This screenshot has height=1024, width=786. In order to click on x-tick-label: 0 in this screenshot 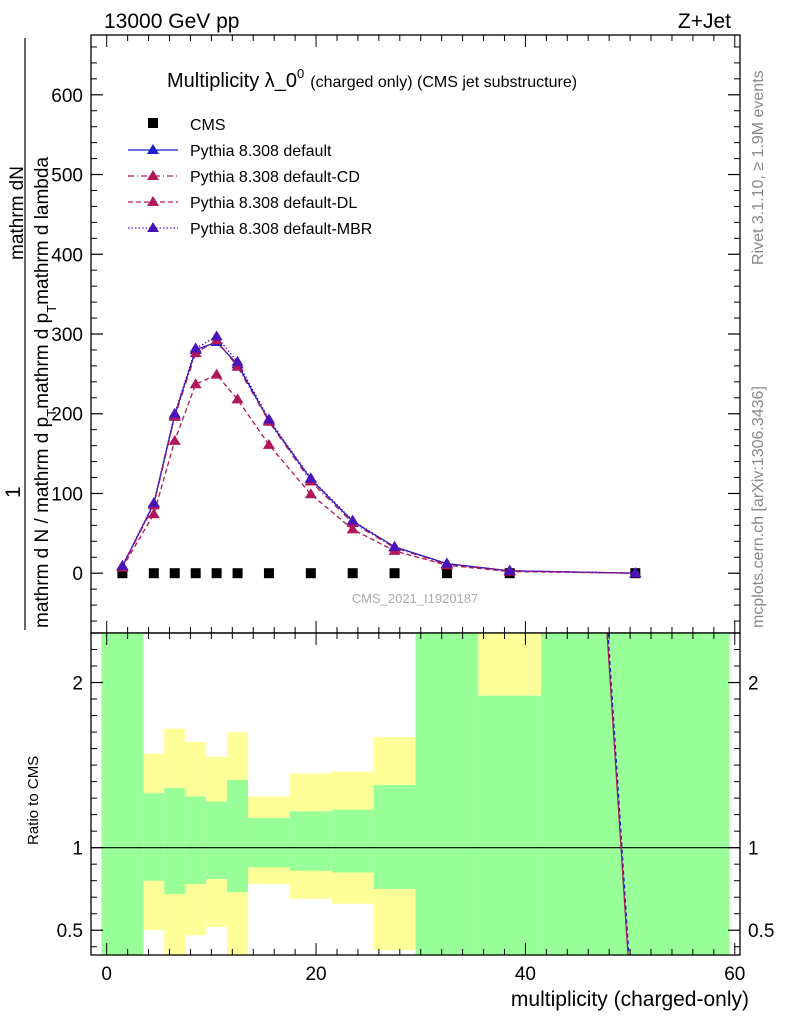, I will do `click(106, 974)`.